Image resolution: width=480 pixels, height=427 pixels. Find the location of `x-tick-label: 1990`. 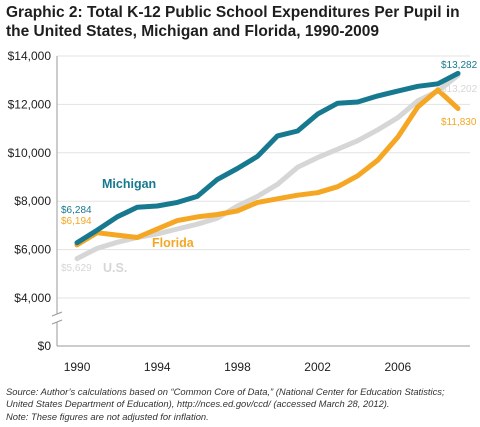

x-tick-label: 1990 is located at coordinates (77, 367).